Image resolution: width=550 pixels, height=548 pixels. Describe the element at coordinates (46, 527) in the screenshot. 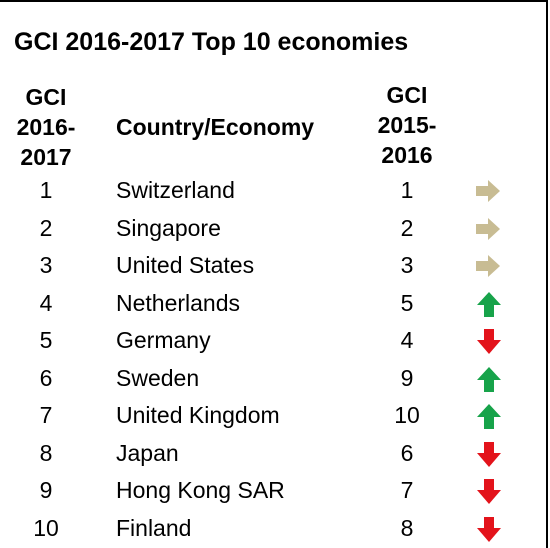

I see `rank-2016-2017: 10` at that location.